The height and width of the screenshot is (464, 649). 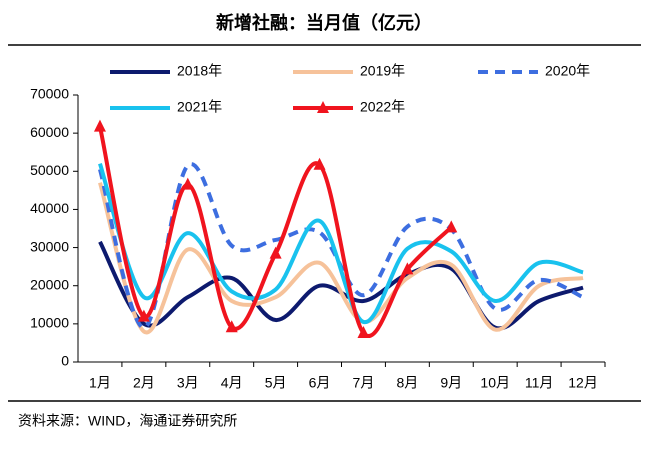 I want to click on y-tick-label: 0, so click(x=65, y=361).